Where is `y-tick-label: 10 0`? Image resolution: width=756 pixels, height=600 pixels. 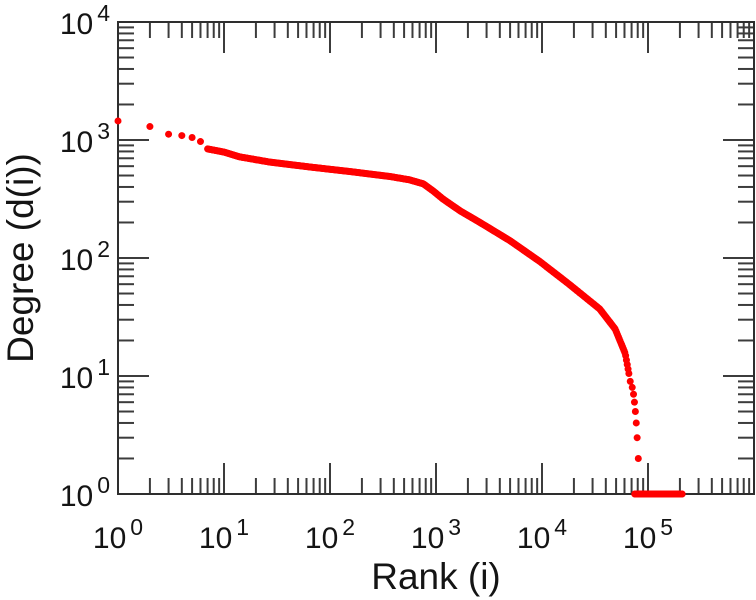 y-tick-label: 10 0 is located at coordinates (85, 492).